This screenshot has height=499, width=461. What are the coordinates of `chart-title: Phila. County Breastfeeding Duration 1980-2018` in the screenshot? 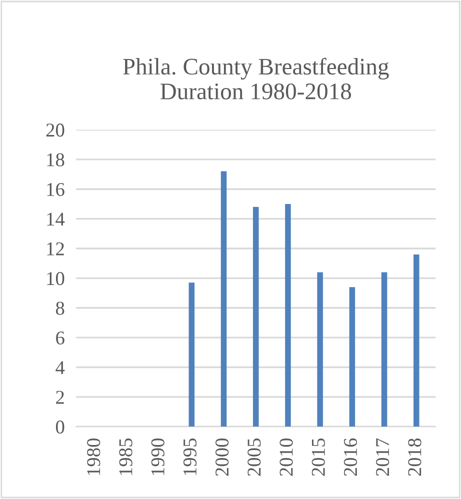 It's located at (256, 79).